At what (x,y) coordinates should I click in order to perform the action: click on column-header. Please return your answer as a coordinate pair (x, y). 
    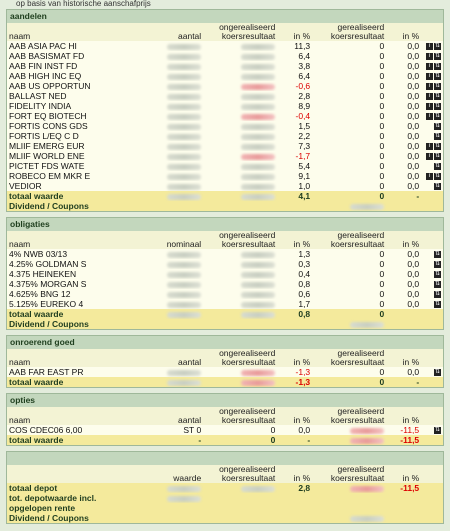
    Looking at the image, I should click on (432, 32).